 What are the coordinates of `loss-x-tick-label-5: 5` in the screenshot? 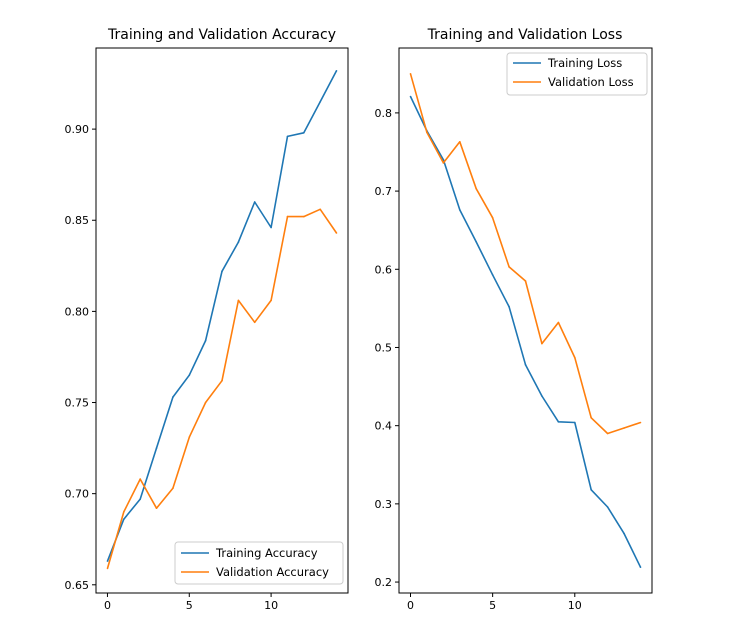 It's located at (492, 605).